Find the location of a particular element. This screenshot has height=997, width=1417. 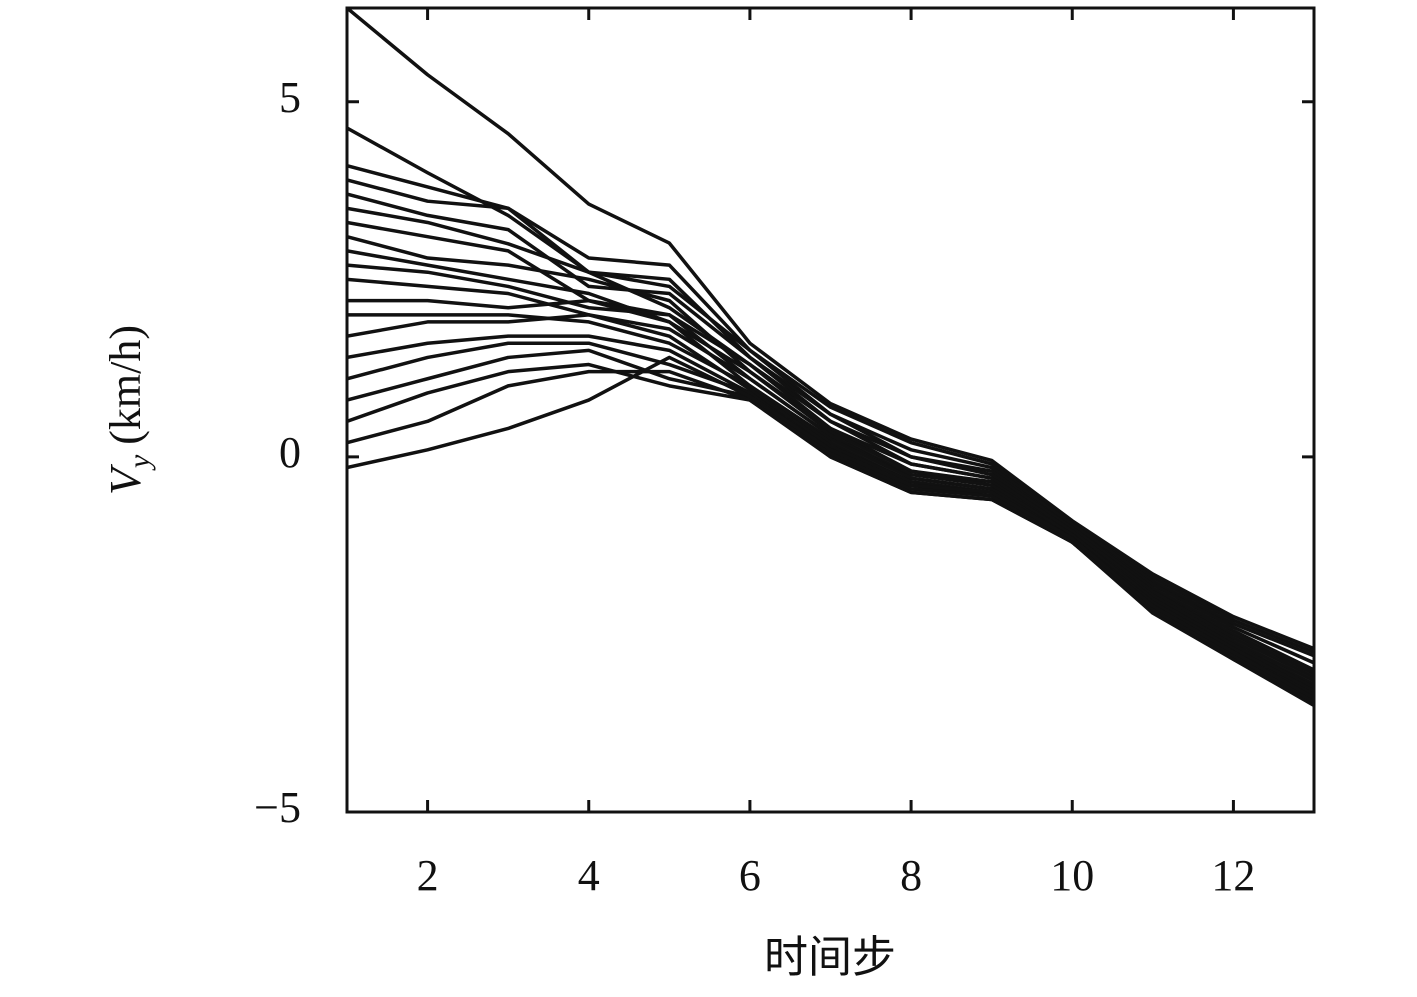

y-tick-label: 0 is located at coordinates (290, 452).